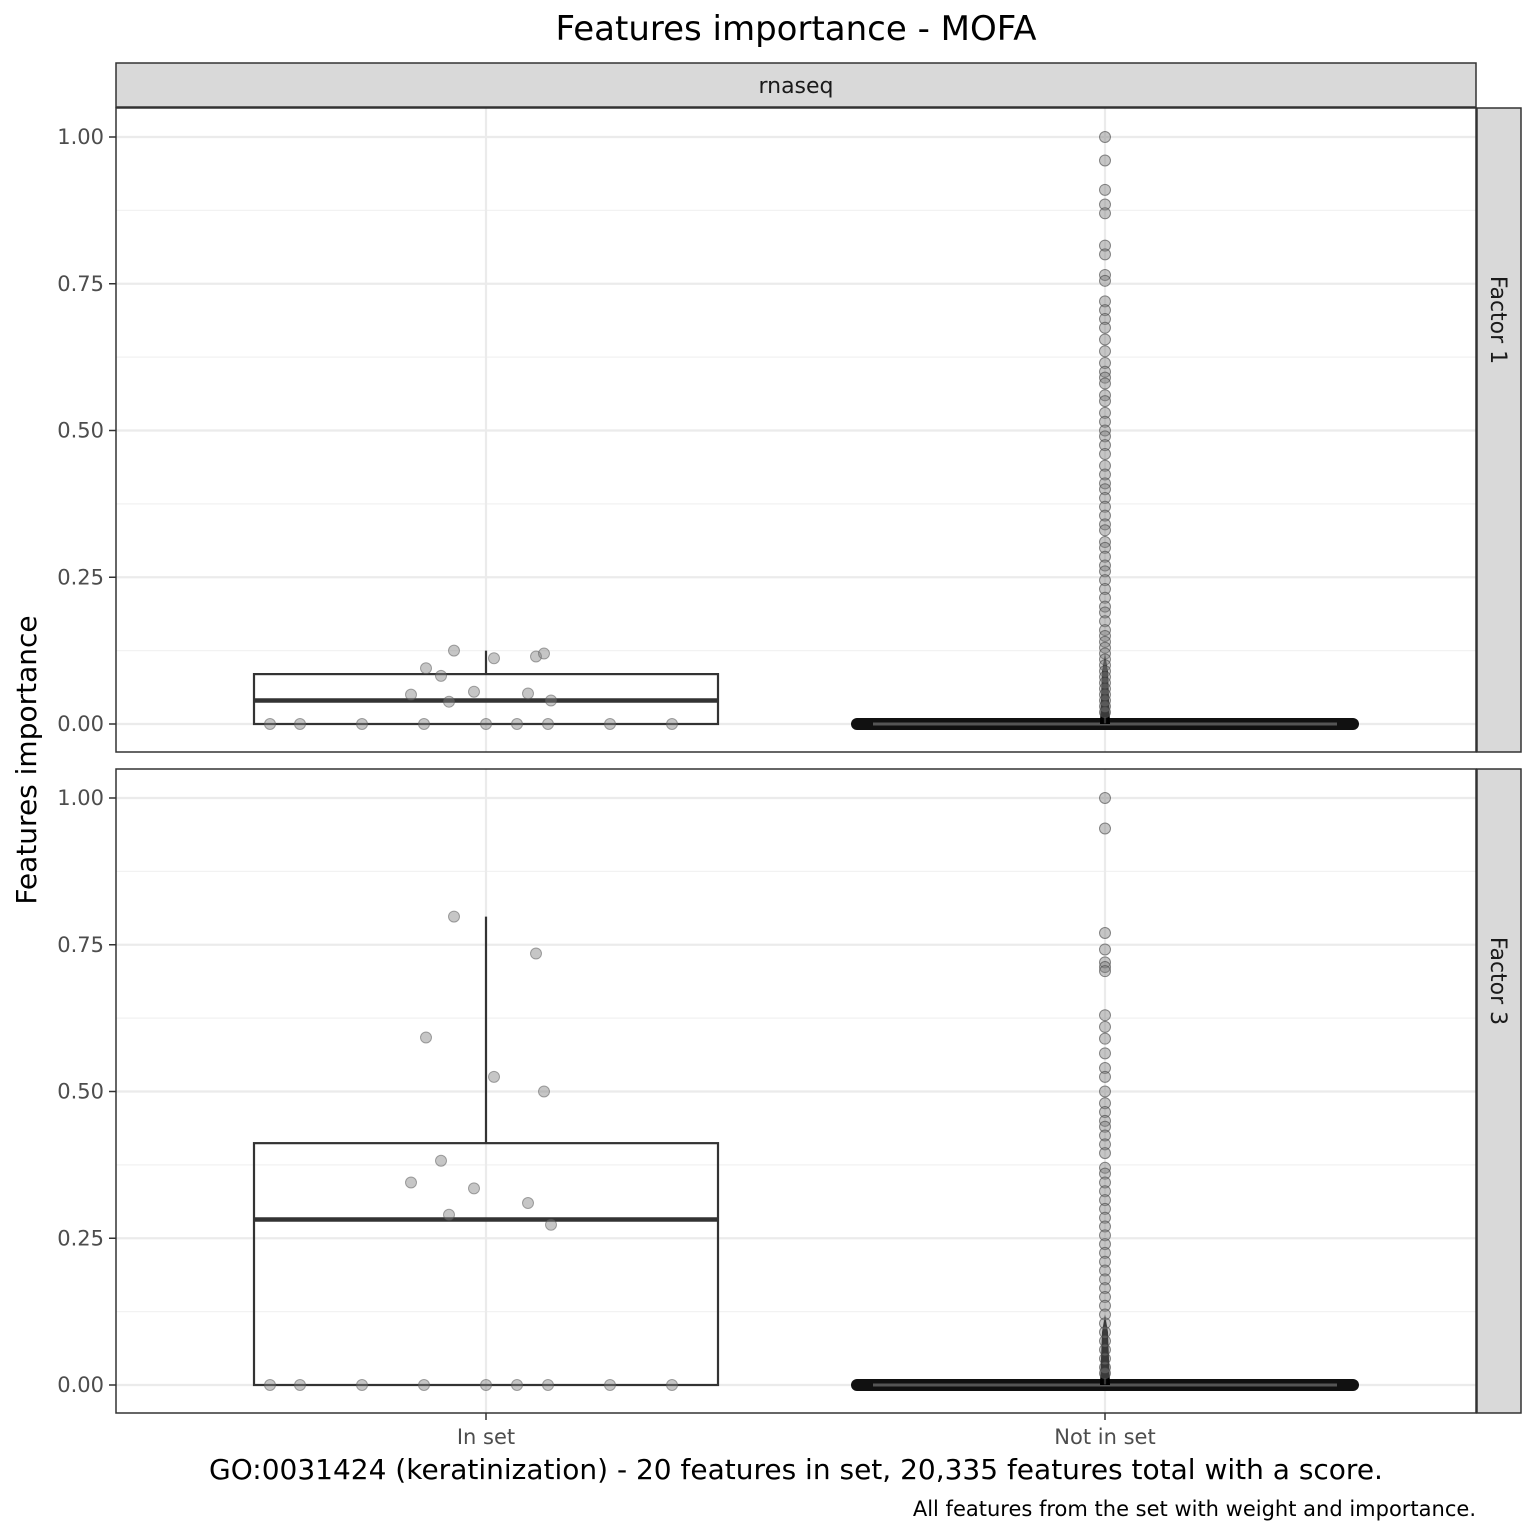 Image resolution: width=1536 pixels, height=1536 pixels. I want to click on not-in-set-dense-spike, so click(1105, 1349).